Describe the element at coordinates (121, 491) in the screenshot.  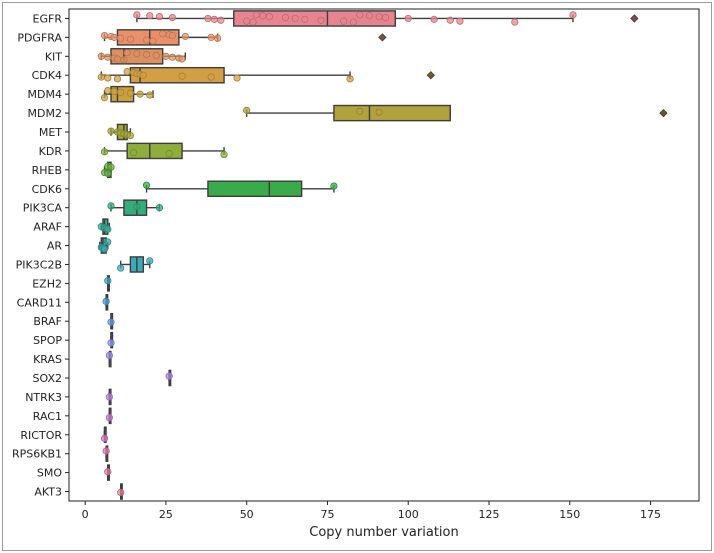
I see `box-akt3` at that location.